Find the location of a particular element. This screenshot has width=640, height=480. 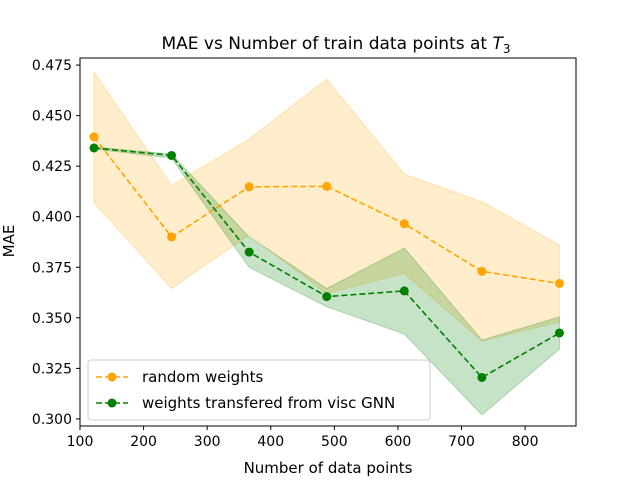

chart-title-text: MAE vs Number of train data points at is located at coordinates (326, 44).